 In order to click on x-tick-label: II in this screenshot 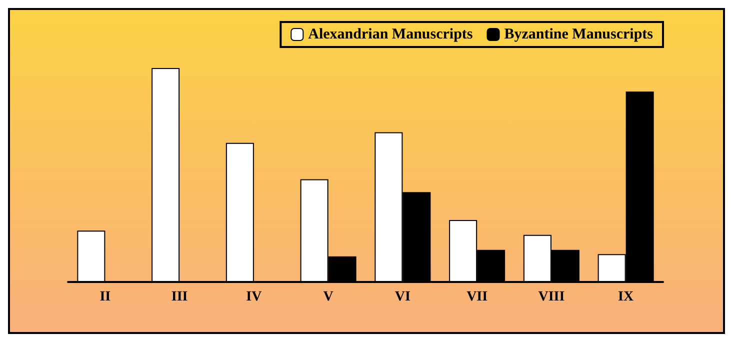, I will do `click(105, 297)`.